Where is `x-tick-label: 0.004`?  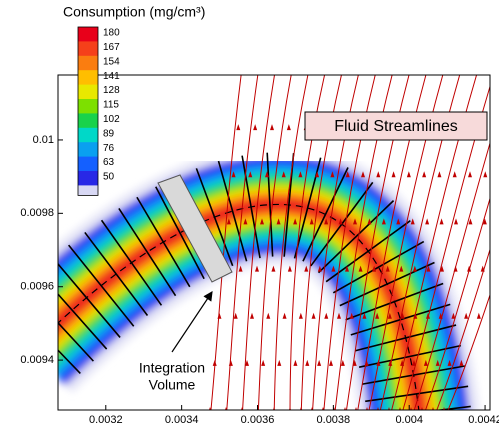 x-tick-label: 0.004 is located at coordinates (409, 420).